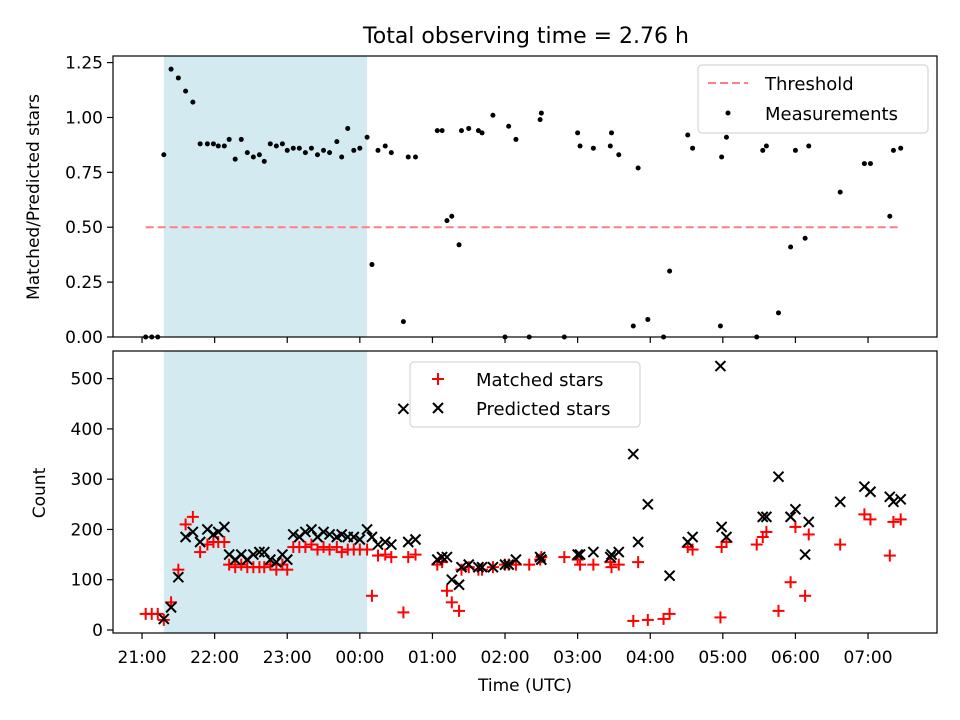 The image size is (960, 720). What do you see at coordinates (87, 380) in the screenshot?
I see `y-tick-label: 500` at bounding box center [87, 380].